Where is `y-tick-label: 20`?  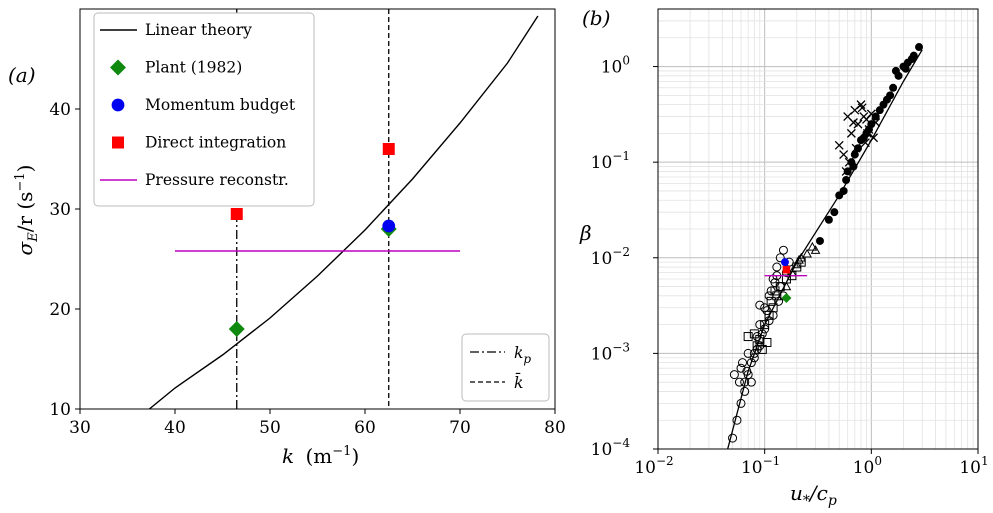
y-tick-label: 20 is located at coordinates (60, 310).